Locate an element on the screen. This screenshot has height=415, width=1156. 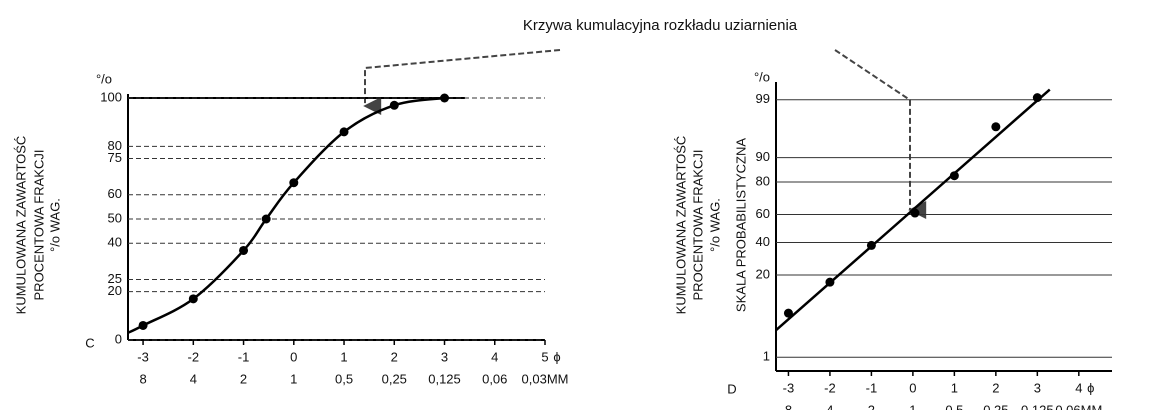
y-tick-label: 0 is located at coordinates (118, 338).